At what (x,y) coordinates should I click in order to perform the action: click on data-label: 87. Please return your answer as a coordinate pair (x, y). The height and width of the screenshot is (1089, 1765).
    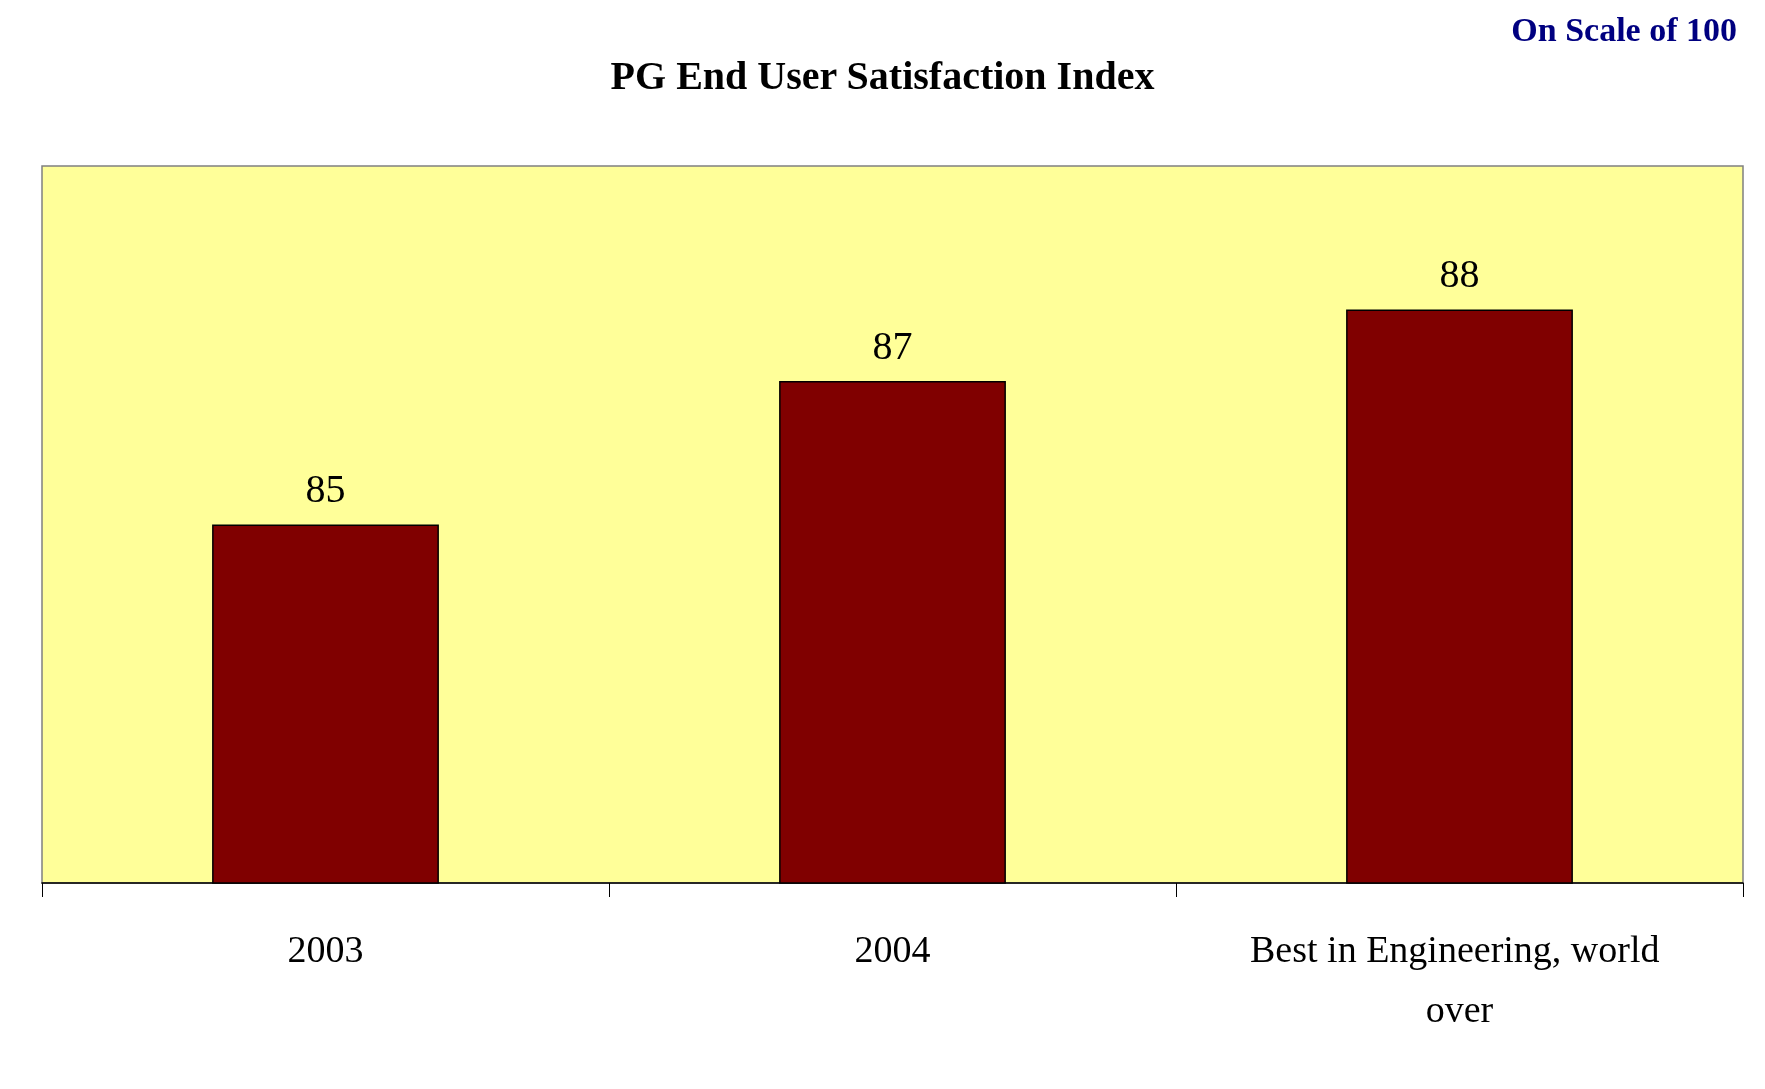
    Looking at the image, I should click on (892, 345).